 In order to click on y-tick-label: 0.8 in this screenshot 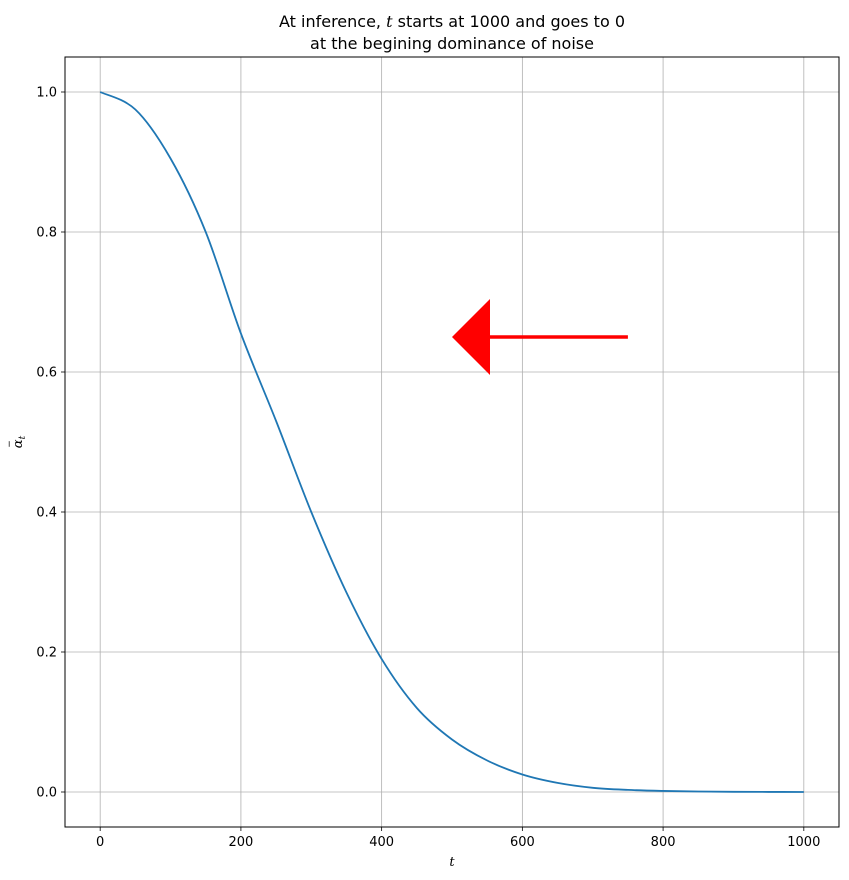, I will do `click(46, 233)`.